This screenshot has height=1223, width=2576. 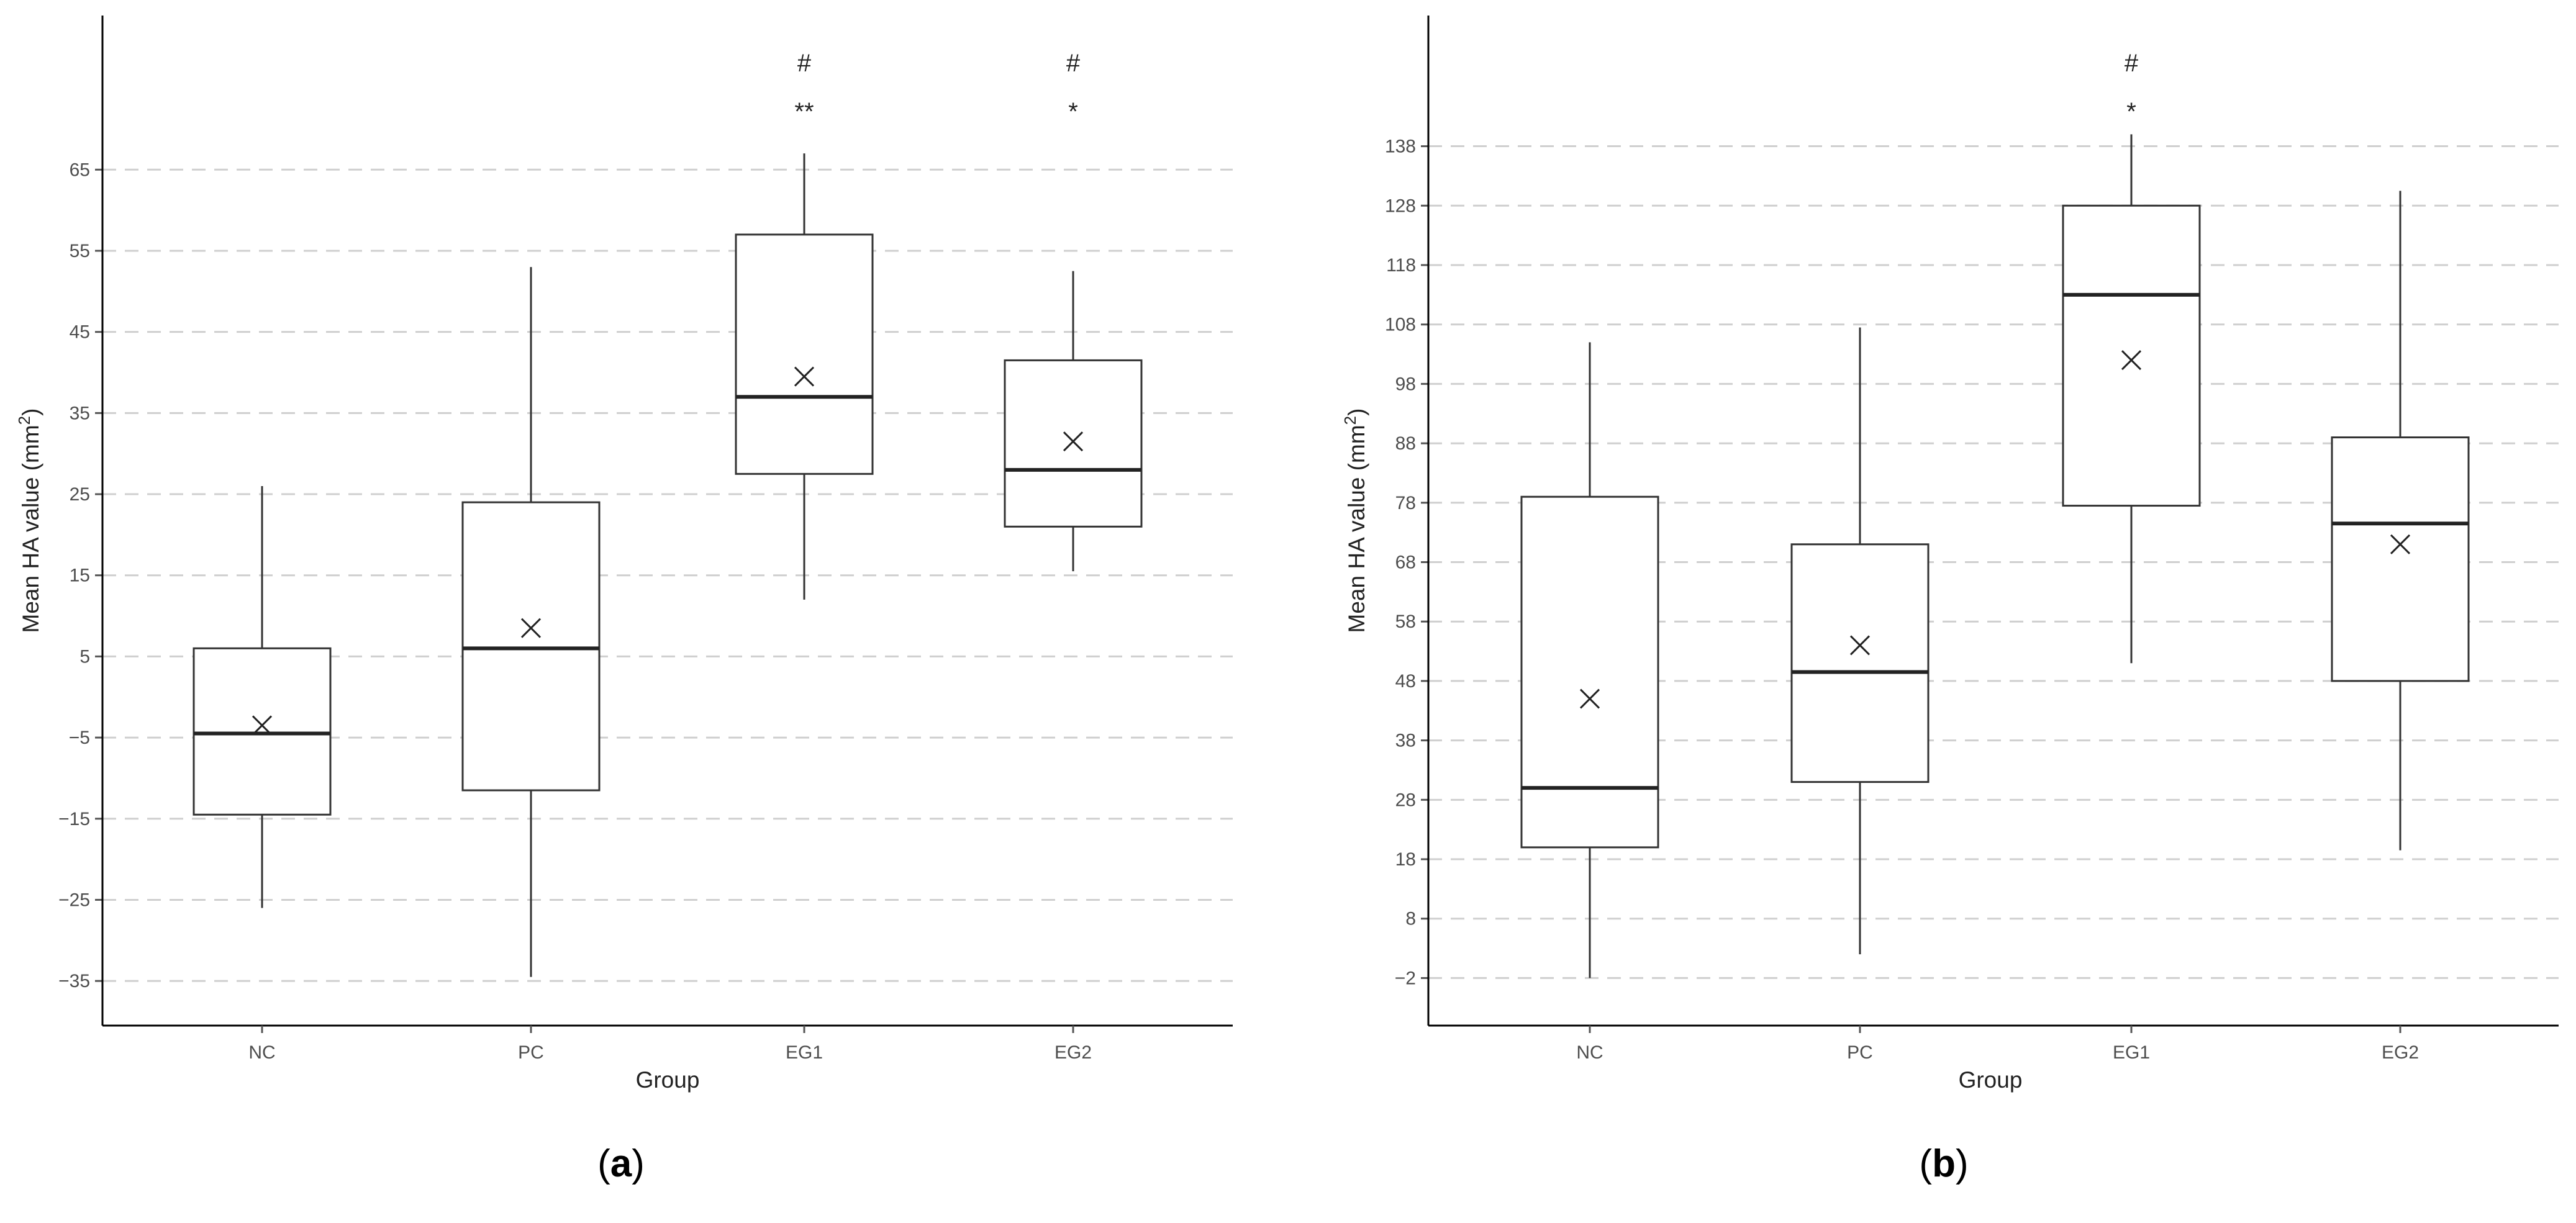 What do you see at coordinates (1405, 859) in the screenshot?
I see `chart-2-y-tick-label: 18` at bounding box center [1405, 859].